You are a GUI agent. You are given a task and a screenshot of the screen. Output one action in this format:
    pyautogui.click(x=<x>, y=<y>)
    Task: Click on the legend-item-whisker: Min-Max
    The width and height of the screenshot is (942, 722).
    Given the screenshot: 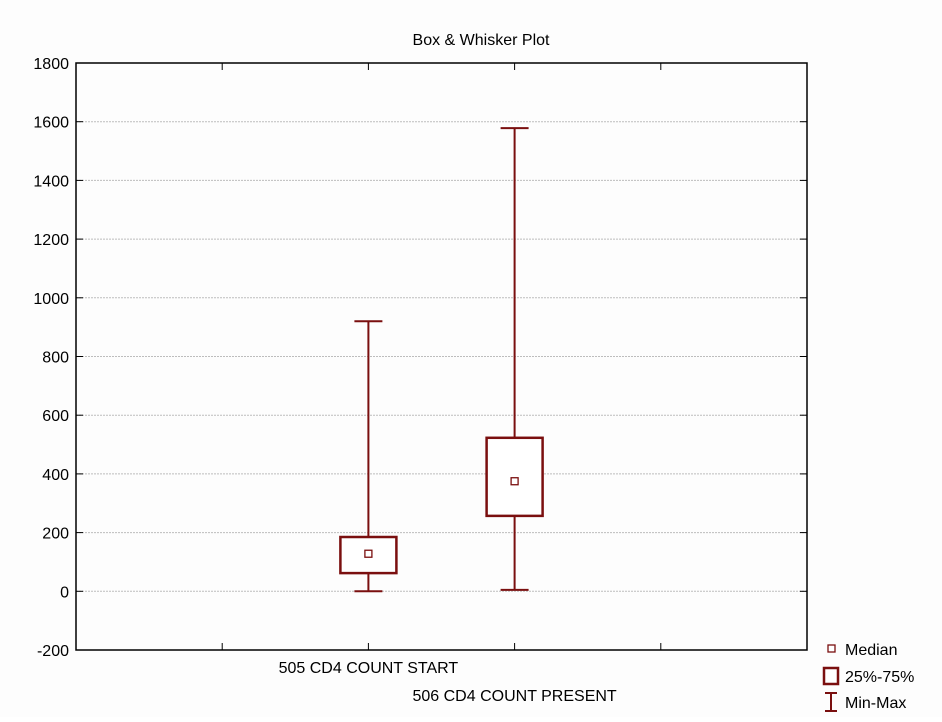 What is the action you would take?
    pyautogui.click(x=865, y=702)
    